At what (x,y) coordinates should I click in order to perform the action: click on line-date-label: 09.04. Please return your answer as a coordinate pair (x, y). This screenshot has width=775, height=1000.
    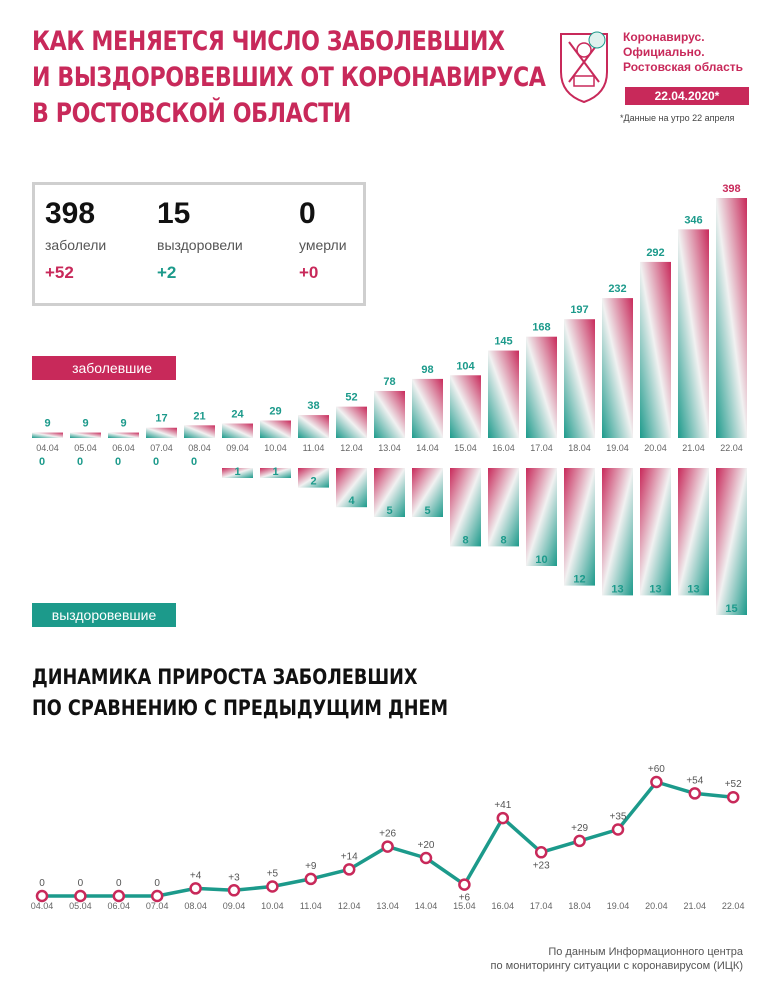
    Looking at the image, I should click on (234, 906).